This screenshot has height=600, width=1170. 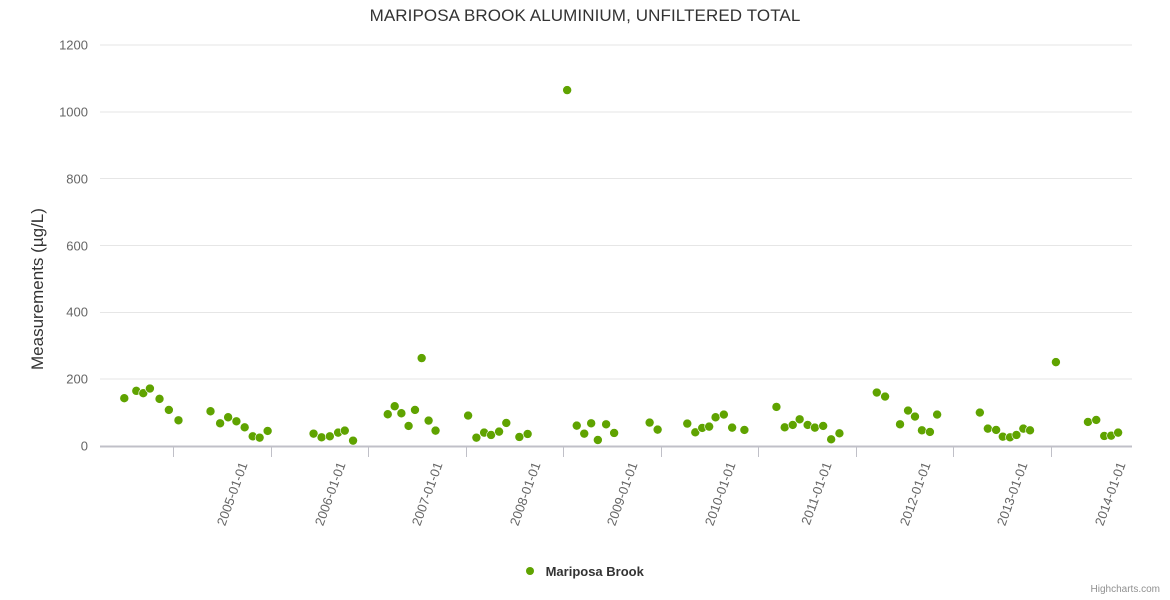 What do you see at coordinates (73, 45) in the screenshot?
I see `y-axis-tick-label: 1200` at bounding box center [73, 45].